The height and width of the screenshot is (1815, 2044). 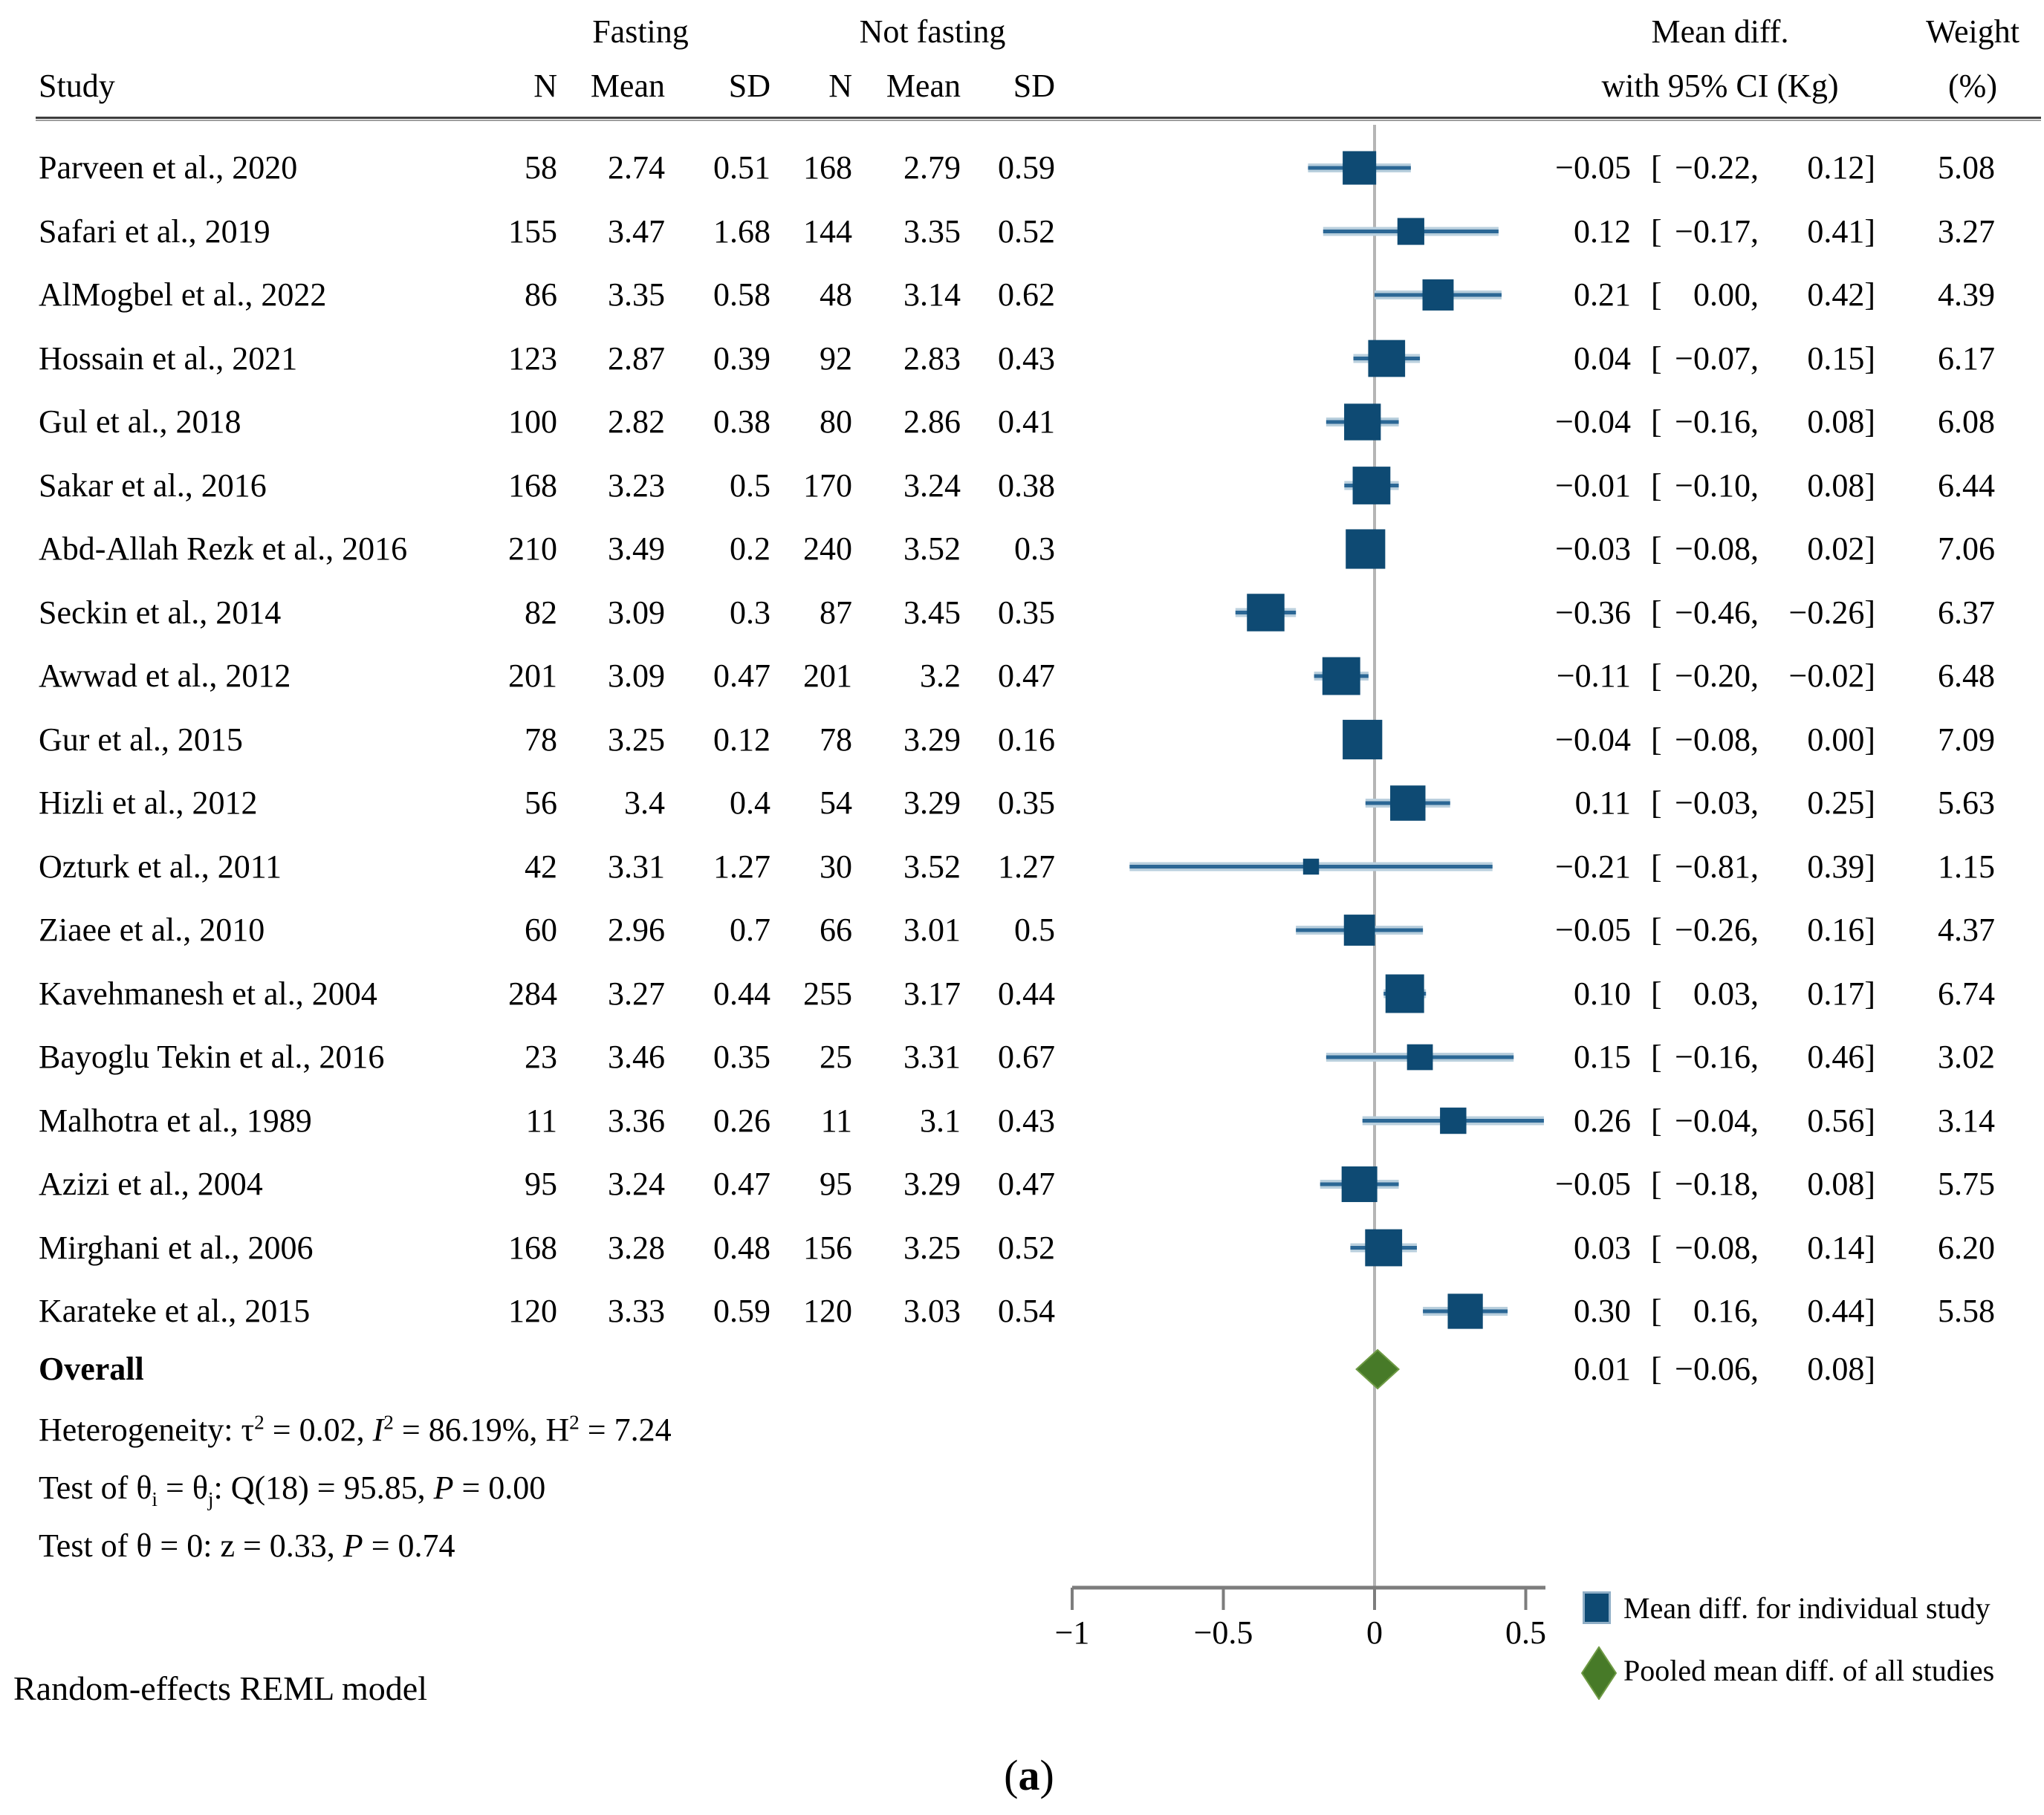 What do you see at coordinates (932, 231) in the screenshot?
I see `not-fasting-mean-value: 3.35` at bounding box center [932, 231].